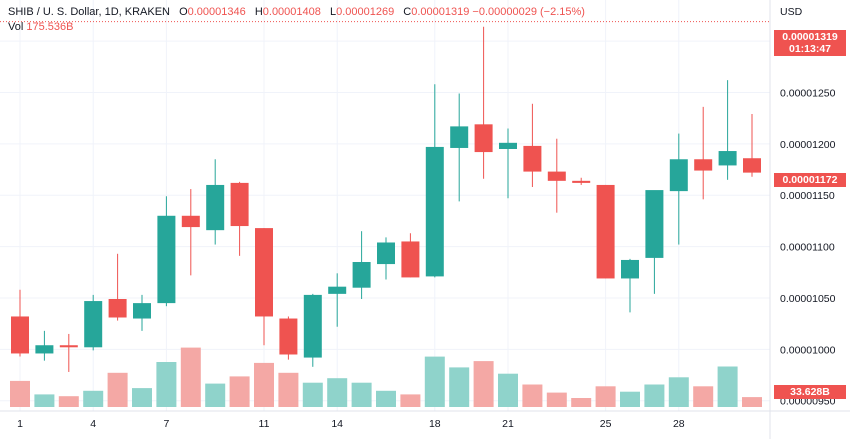 The image size is (850, 439). What do you see at coordinates (808, 93) in the screenshot?
I see `price-tick-label: 0.00001250` at bounding box center [808, 93].